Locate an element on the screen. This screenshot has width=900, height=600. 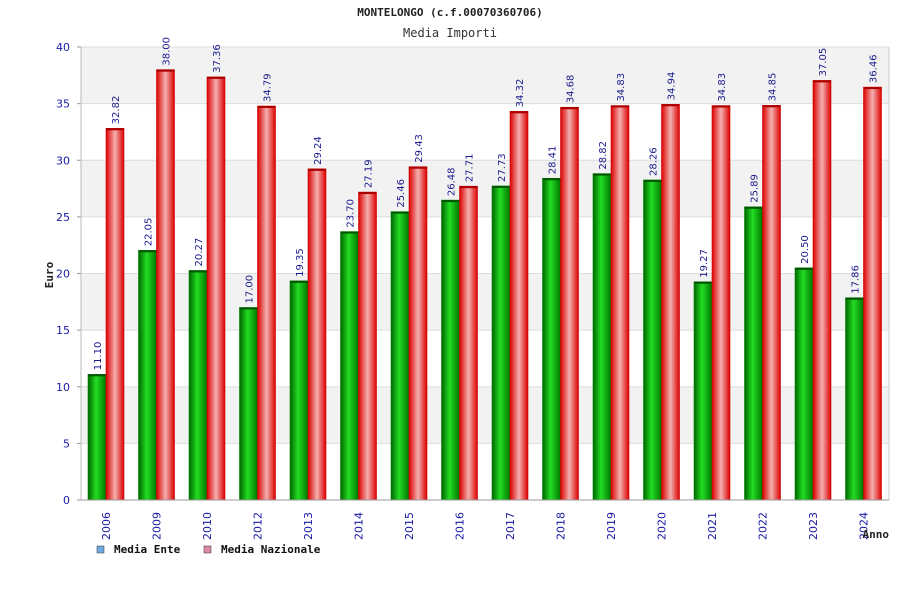
bar-media-nazionale-2016 is located at coordinates (468, 343).